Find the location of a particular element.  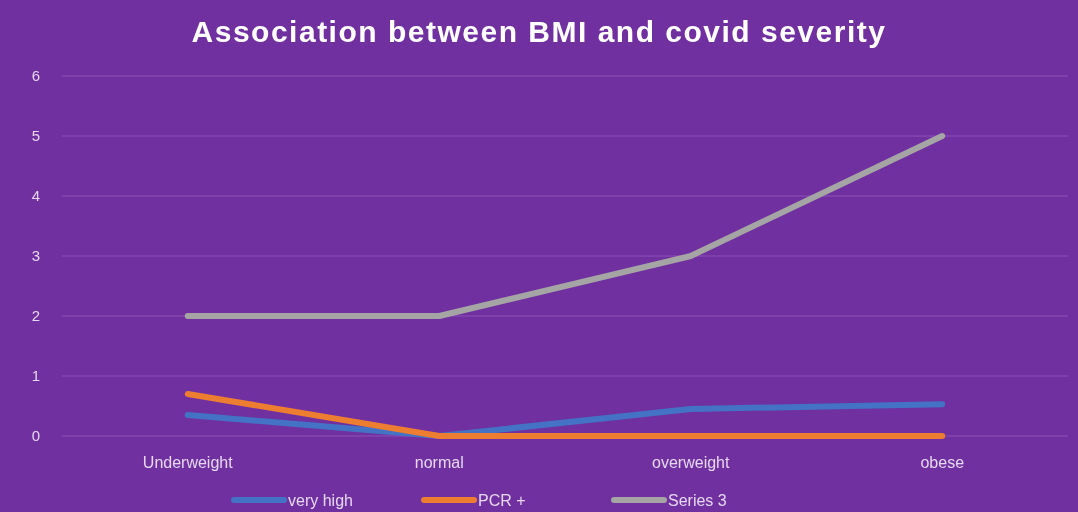

y-tick-label: 0 is located at coordinates (36, 436).